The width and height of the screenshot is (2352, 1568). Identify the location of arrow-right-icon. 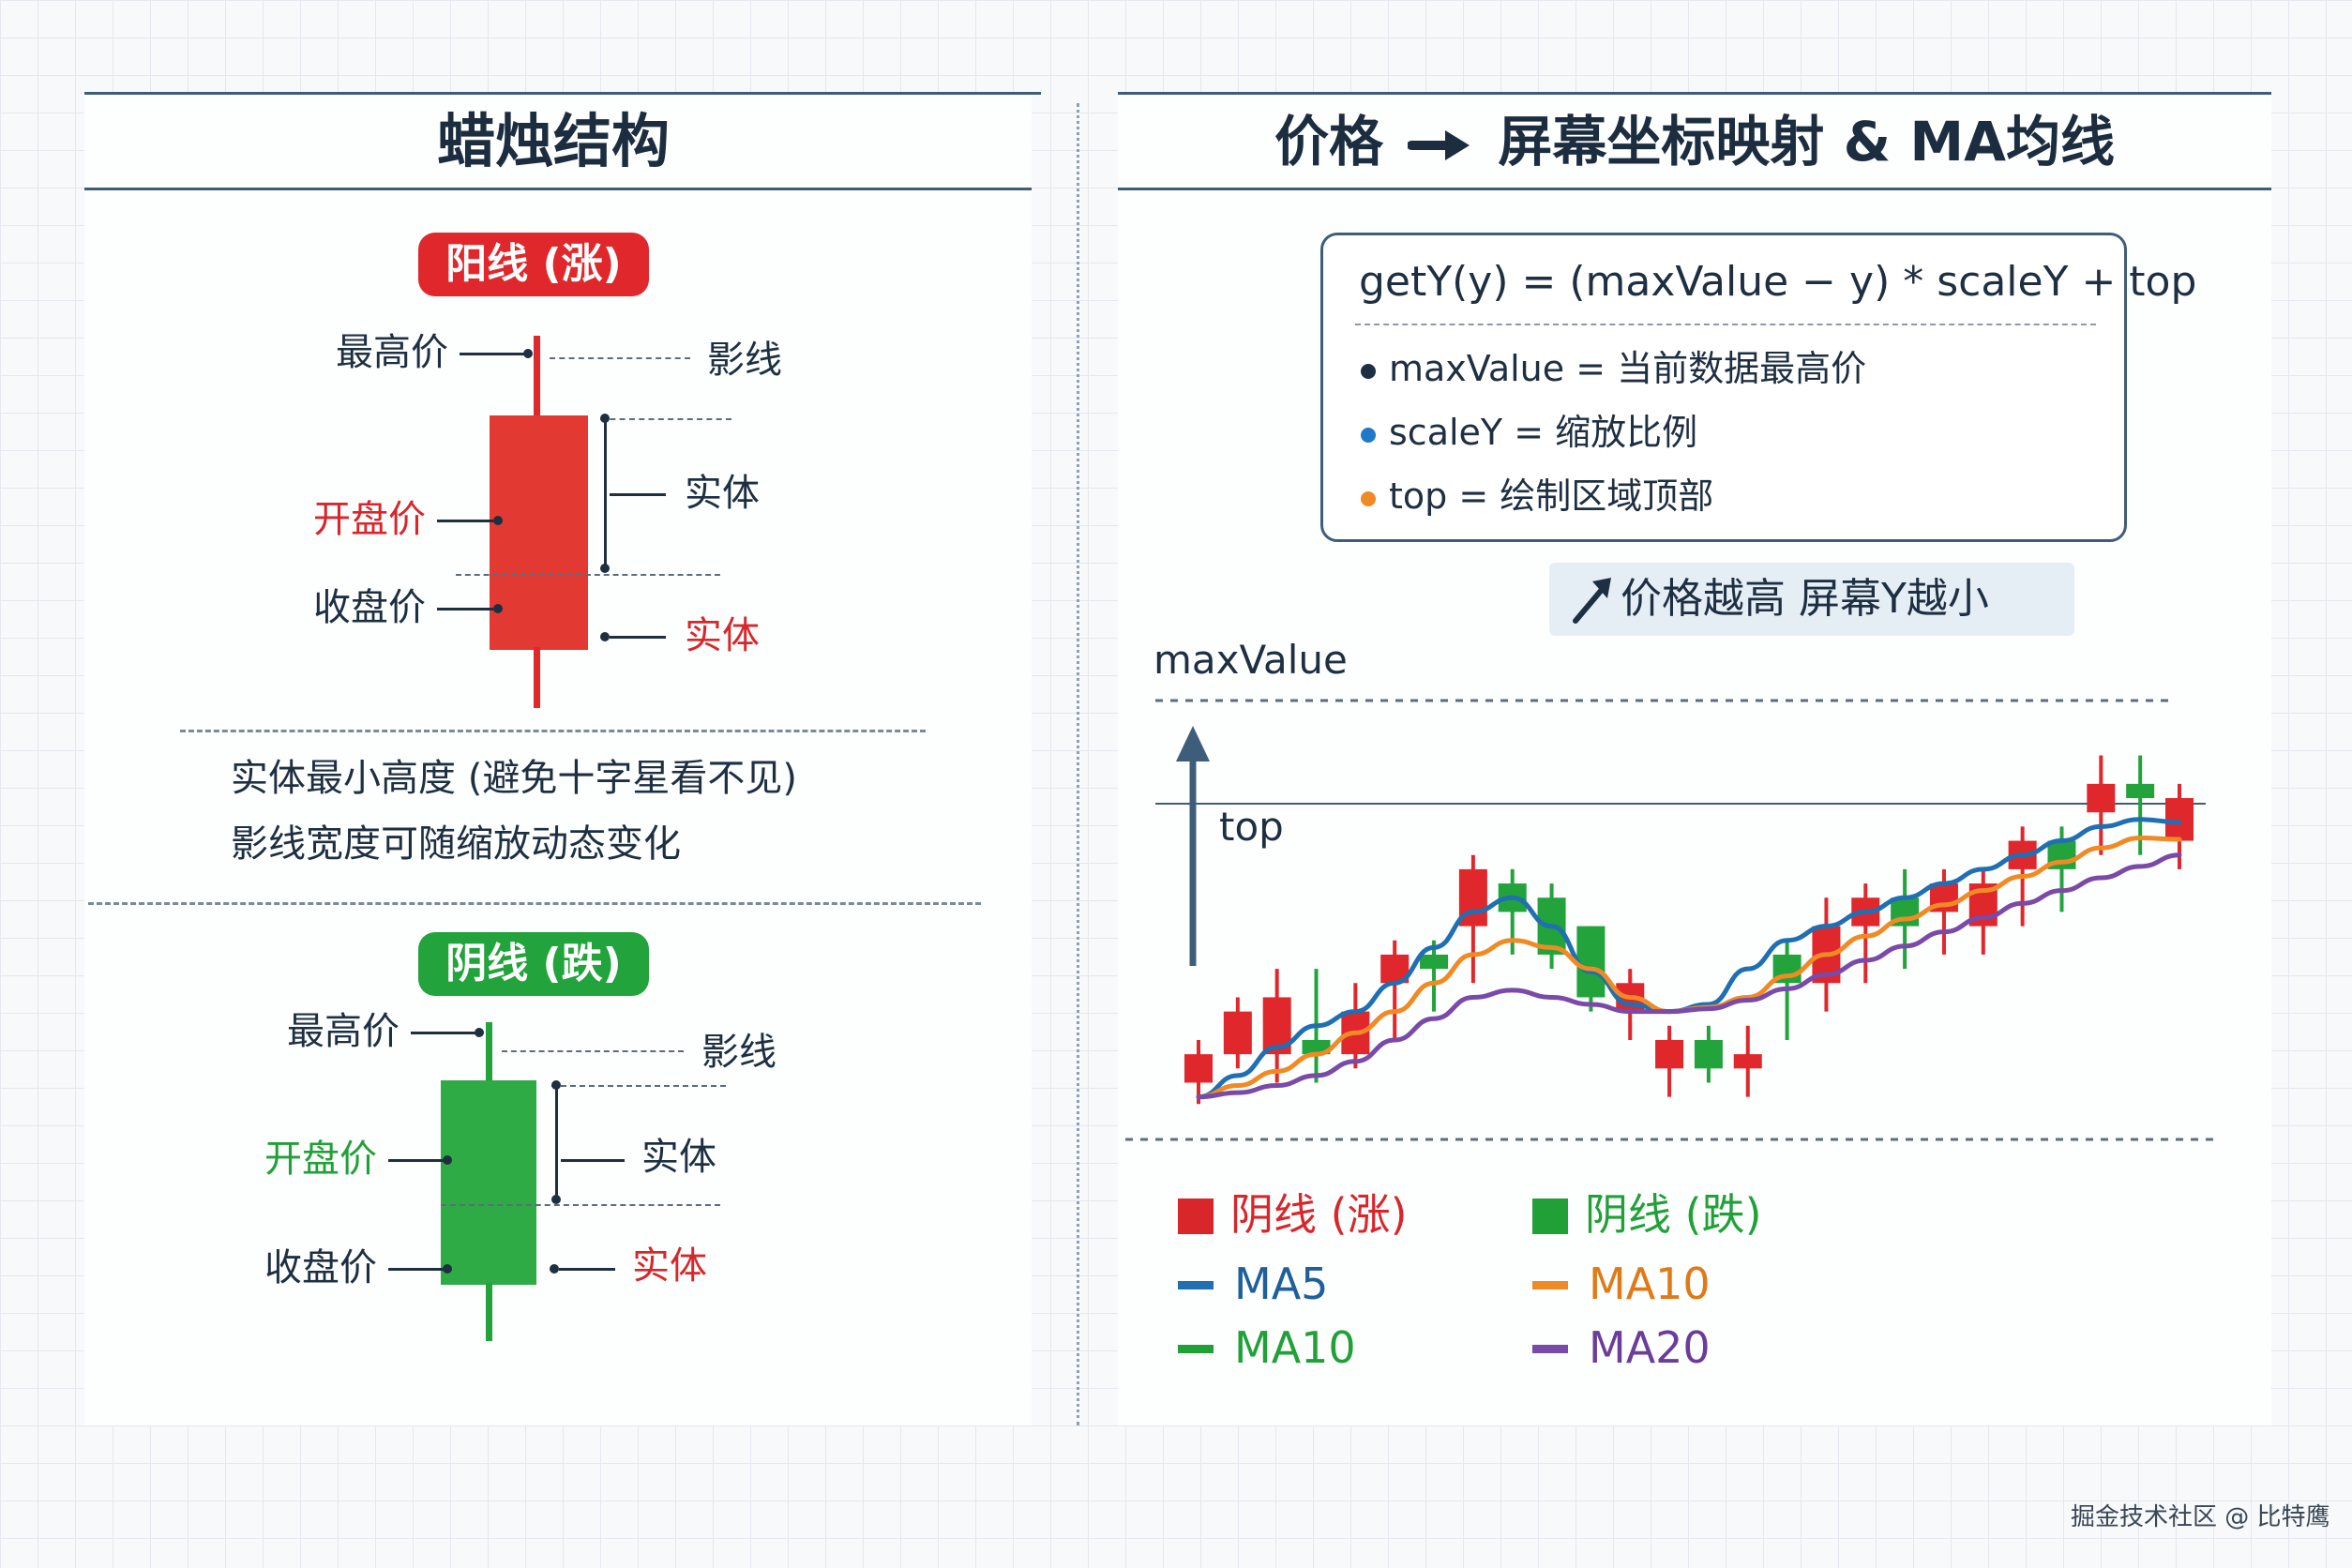
(1438, 144).